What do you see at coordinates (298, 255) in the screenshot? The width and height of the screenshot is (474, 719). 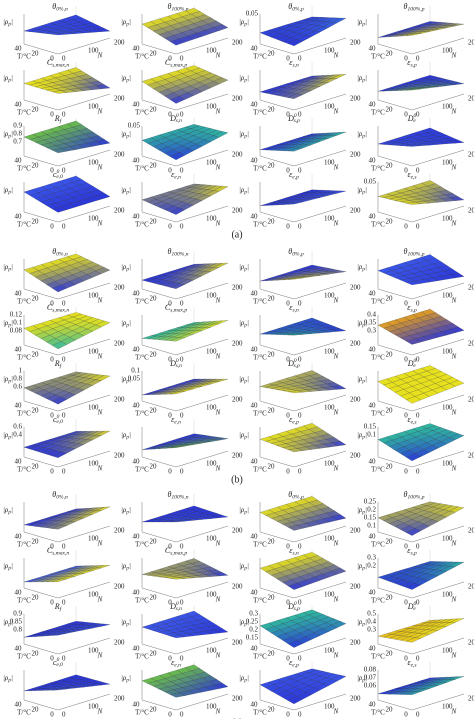 I see `column-title-sub: 0%,p` at bounding box center [298, 255].